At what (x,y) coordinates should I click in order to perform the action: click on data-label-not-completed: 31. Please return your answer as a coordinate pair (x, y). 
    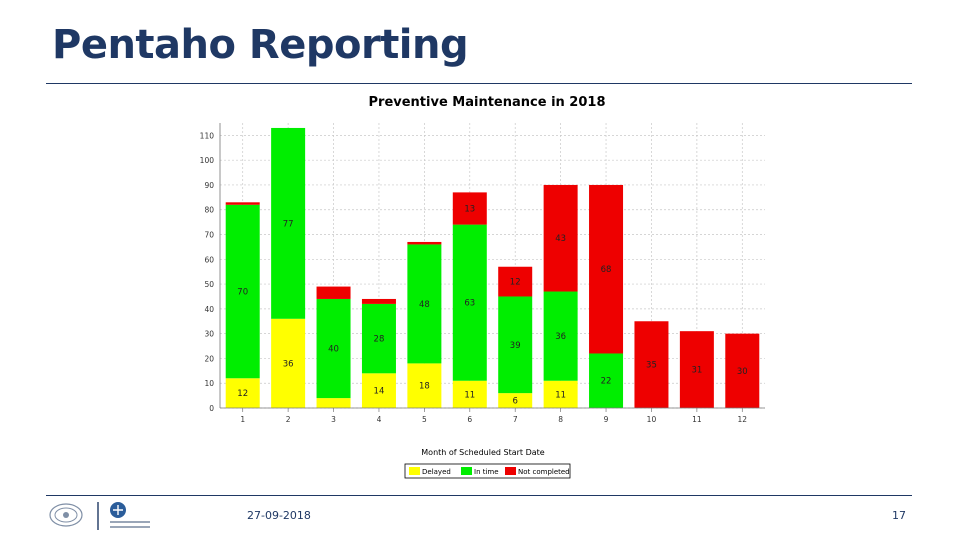
    Looking at the image, I should click on (696, 371).